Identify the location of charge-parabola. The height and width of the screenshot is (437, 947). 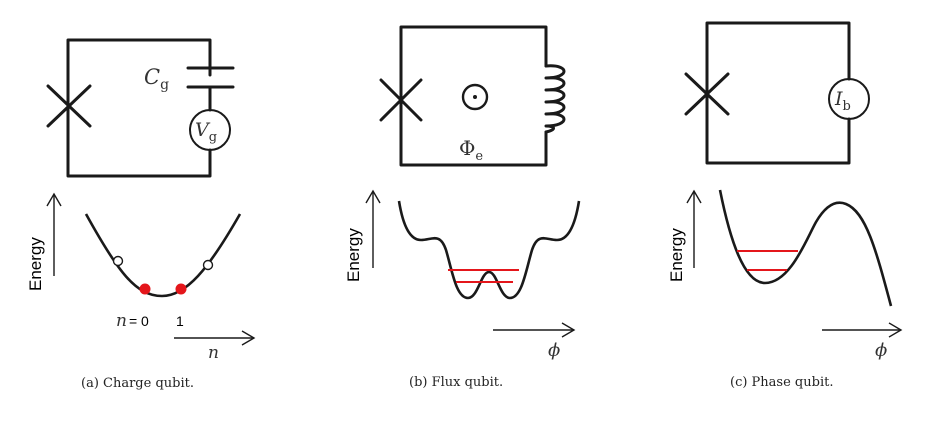
(163, 255).